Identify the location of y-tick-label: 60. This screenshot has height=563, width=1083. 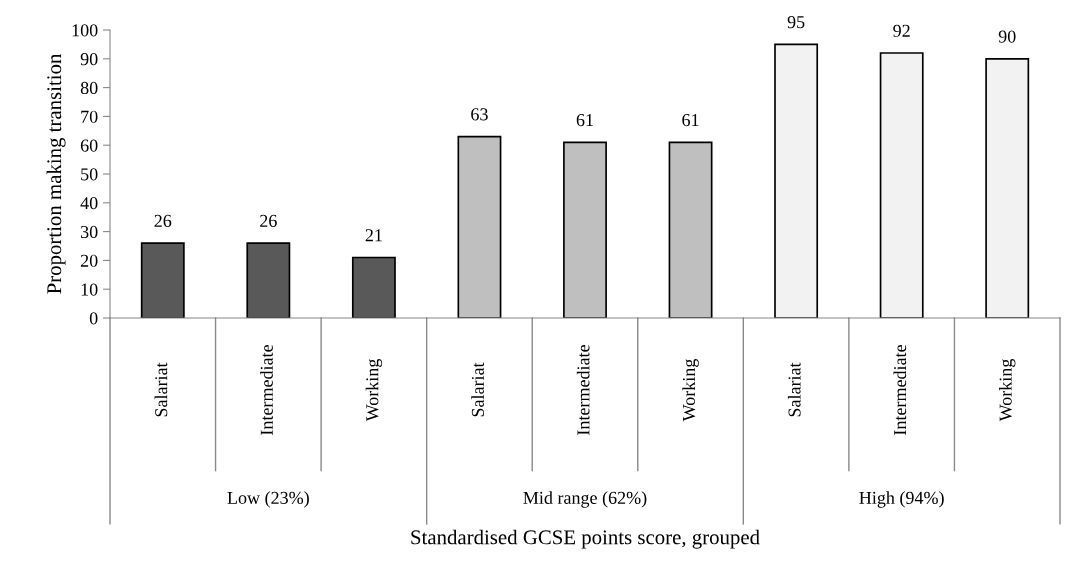
(89, 145).